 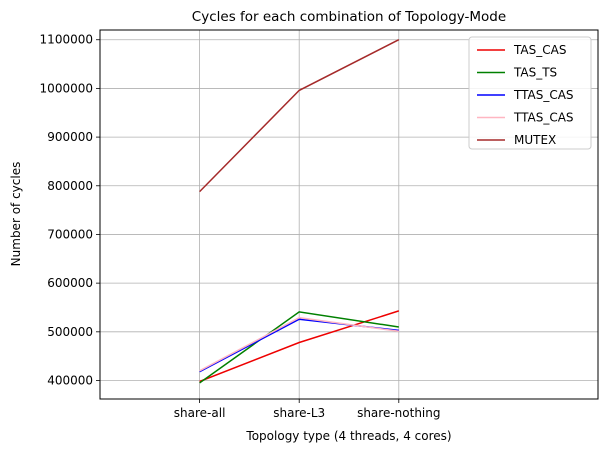 I want to click on series-line-ttas-cas, so click(x=299, y=344).